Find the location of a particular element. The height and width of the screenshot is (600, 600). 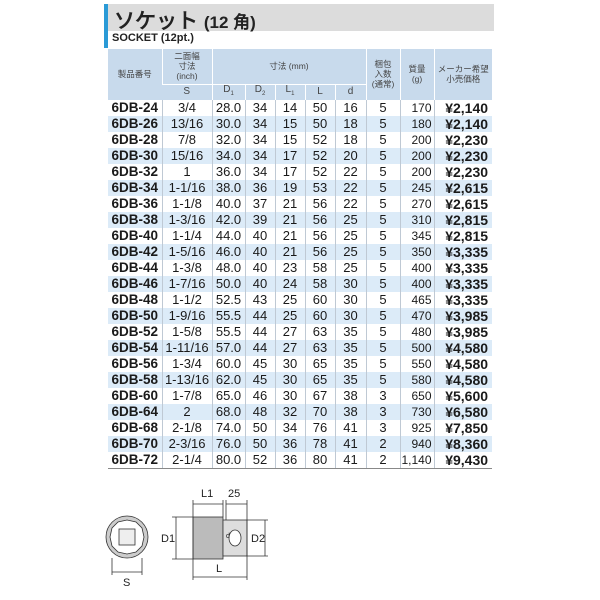

cell-d1: 48.0 is located at coordinates (228, 267).